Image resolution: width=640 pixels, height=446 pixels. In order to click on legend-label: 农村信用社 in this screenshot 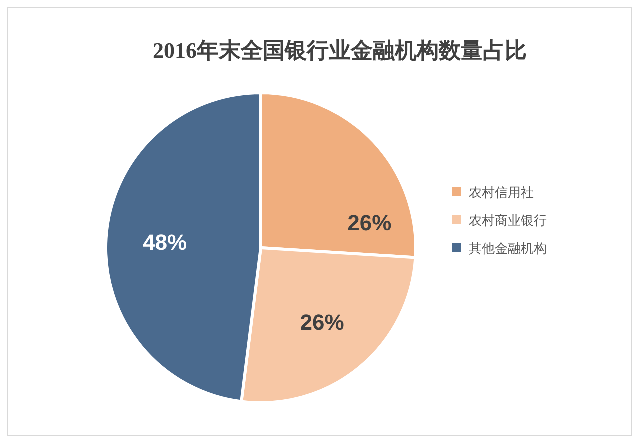, I will do `click(501, 192)`.